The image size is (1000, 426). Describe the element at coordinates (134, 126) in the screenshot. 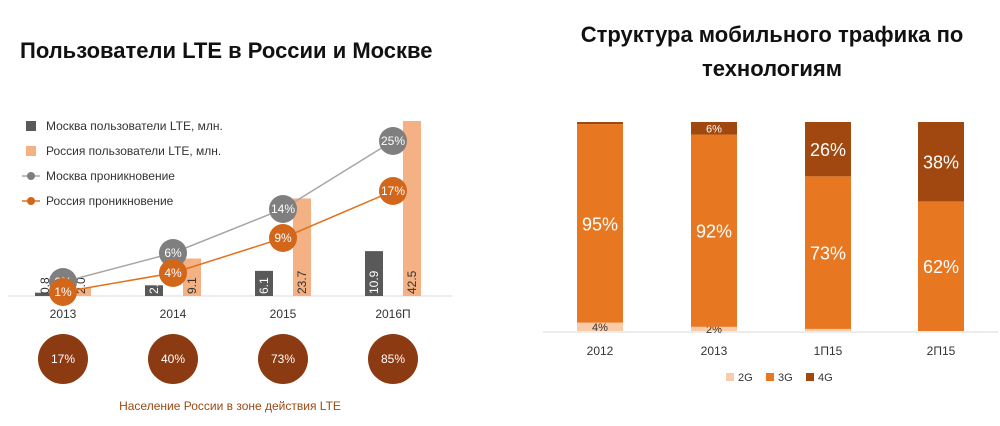

I see `legend-label-1: Москва пользователи LTE, млн.` at that location.